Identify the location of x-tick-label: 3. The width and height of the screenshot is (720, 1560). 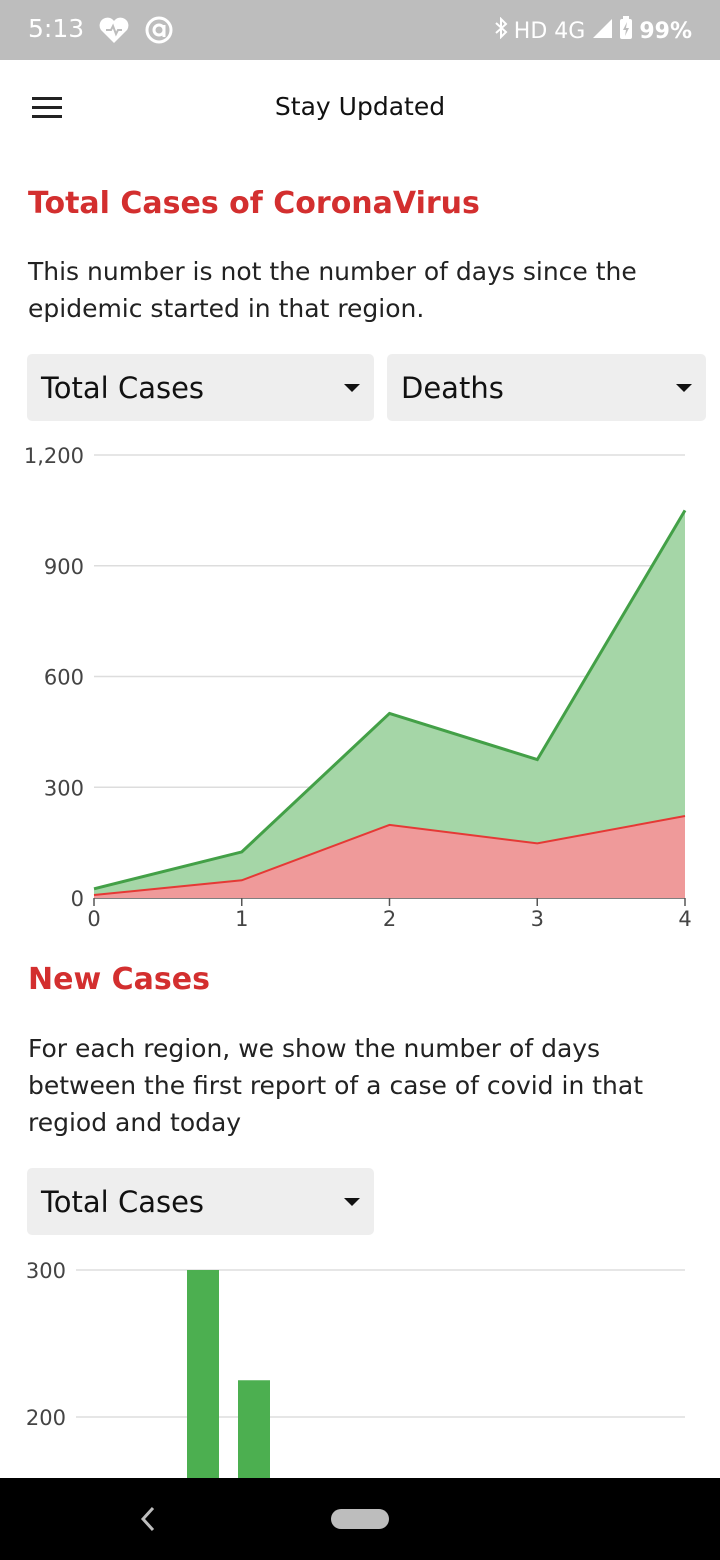
(537, 919).